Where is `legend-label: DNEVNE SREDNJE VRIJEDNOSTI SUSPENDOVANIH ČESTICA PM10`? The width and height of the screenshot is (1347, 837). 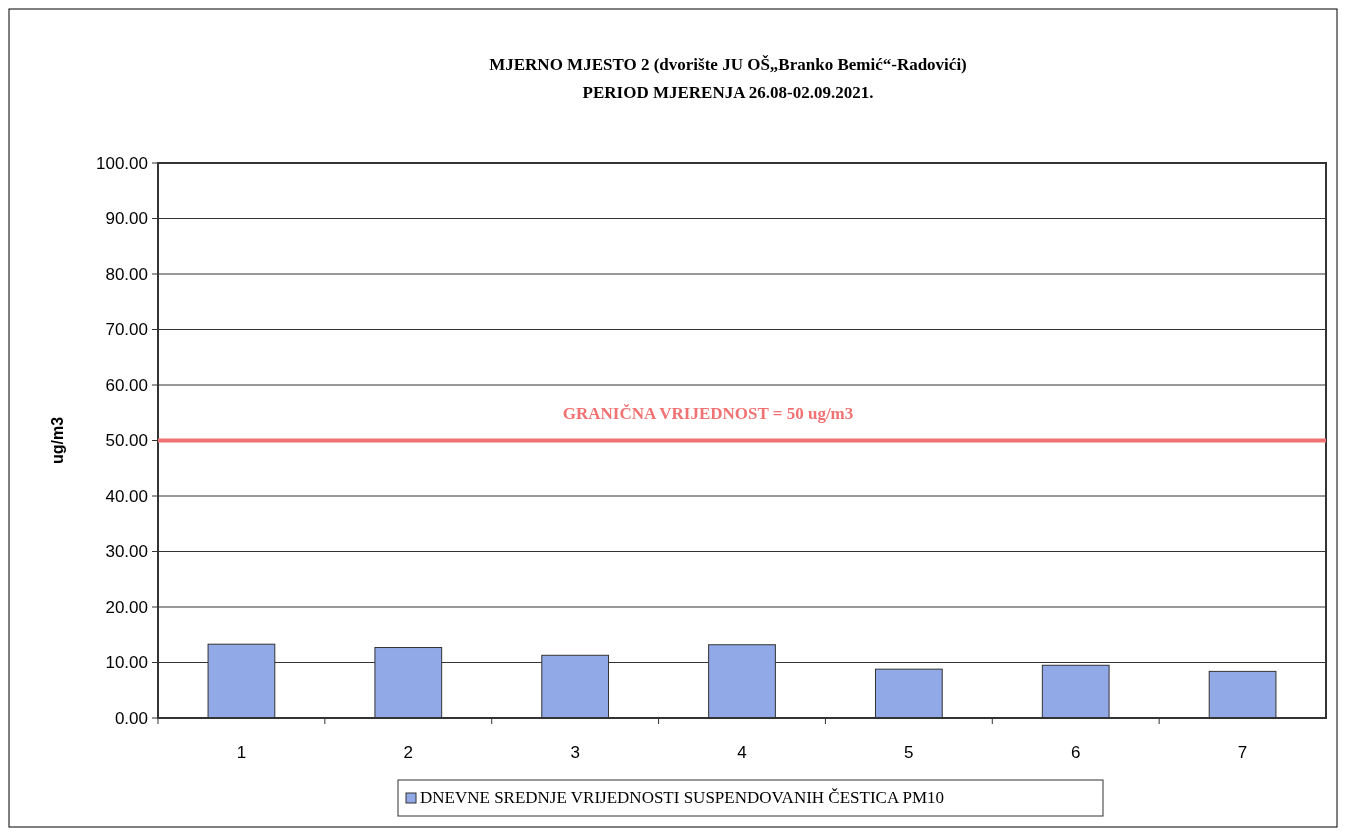 legend-label: DNEVNE SREDNJE VRIJEDNOSTI SUSPENDOVANIH ČESTICA PM10 is located at coordinates (682, 797).